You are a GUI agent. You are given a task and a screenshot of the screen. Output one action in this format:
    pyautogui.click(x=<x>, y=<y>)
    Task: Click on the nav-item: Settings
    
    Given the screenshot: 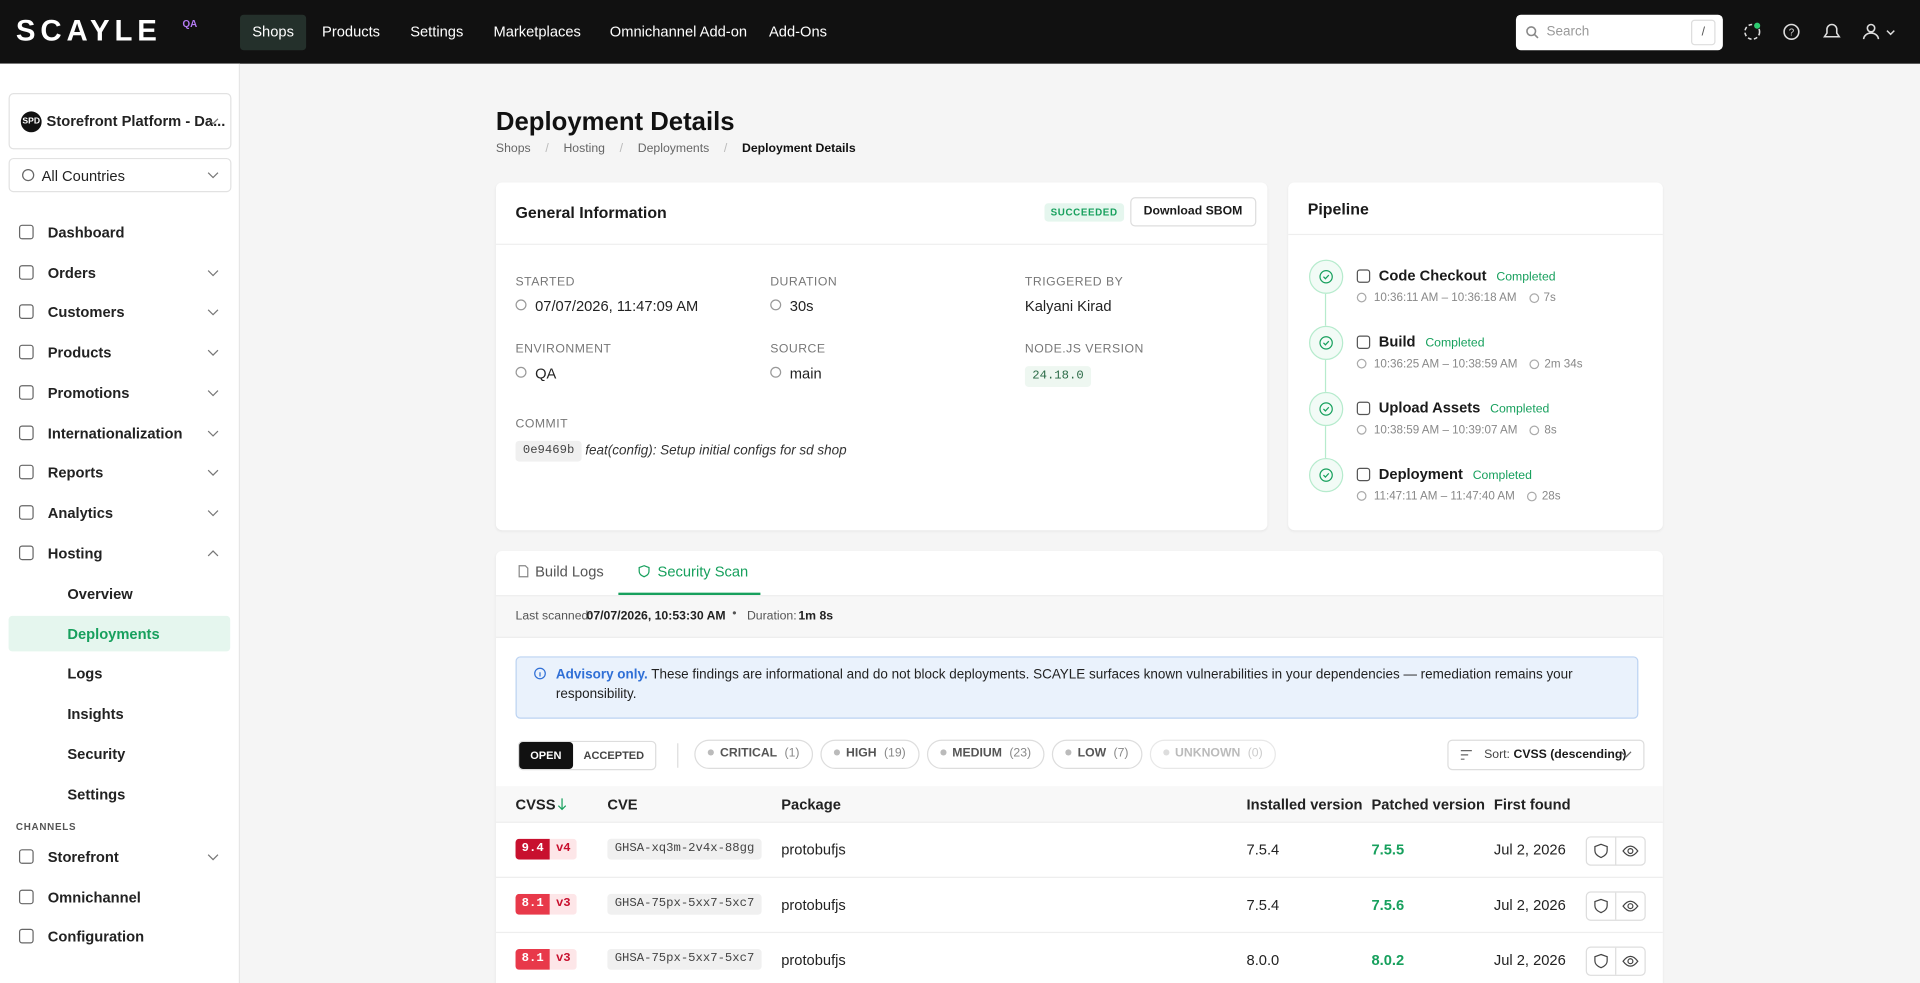 What is the action you would take?
    pyautogui.click(x=437, y=32)
    